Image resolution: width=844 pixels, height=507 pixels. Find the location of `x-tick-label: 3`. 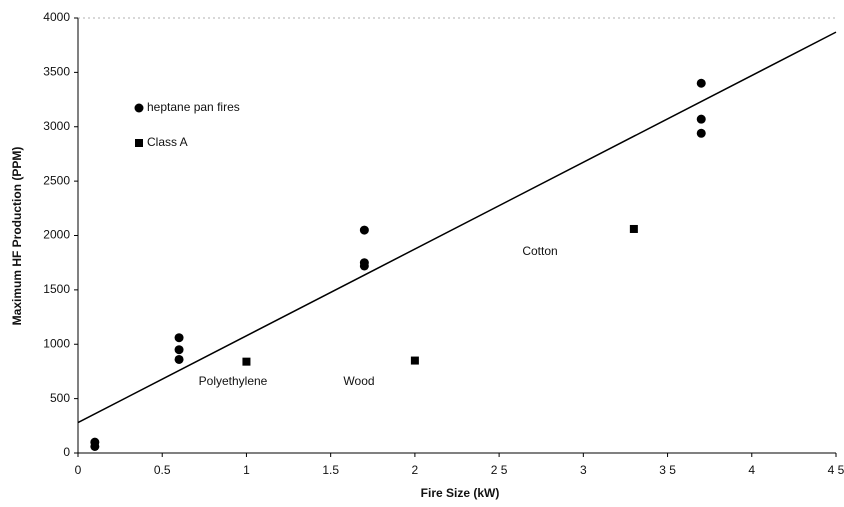

x-tick-label: 3 is located at coordinates (583, 470).